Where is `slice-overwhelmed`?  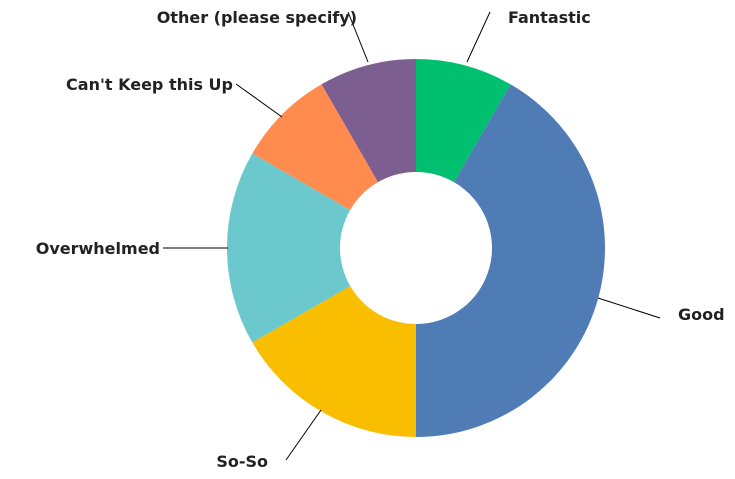
slice-overwhelmed is located at coordinates (289, 248).